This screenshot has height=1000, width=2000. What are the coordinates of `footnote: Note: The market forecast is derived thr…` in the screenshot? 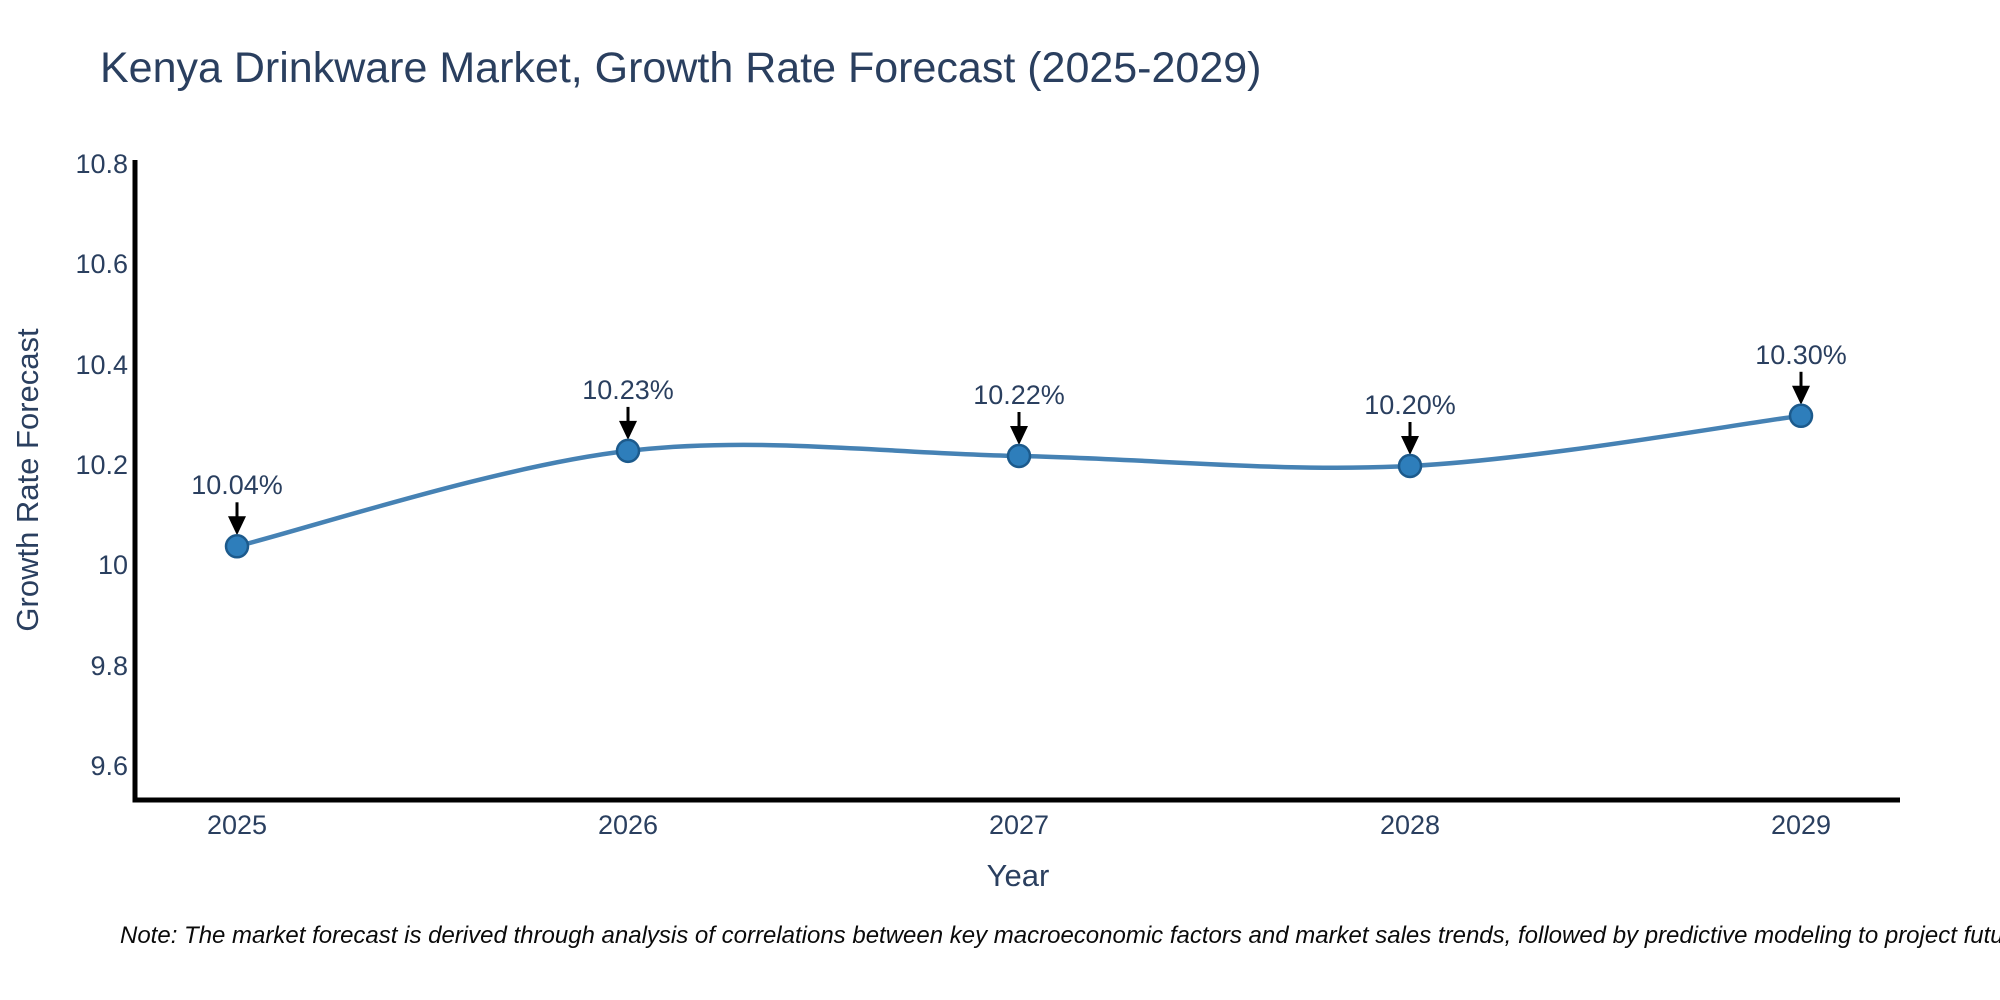 It's located at (1060, 935).